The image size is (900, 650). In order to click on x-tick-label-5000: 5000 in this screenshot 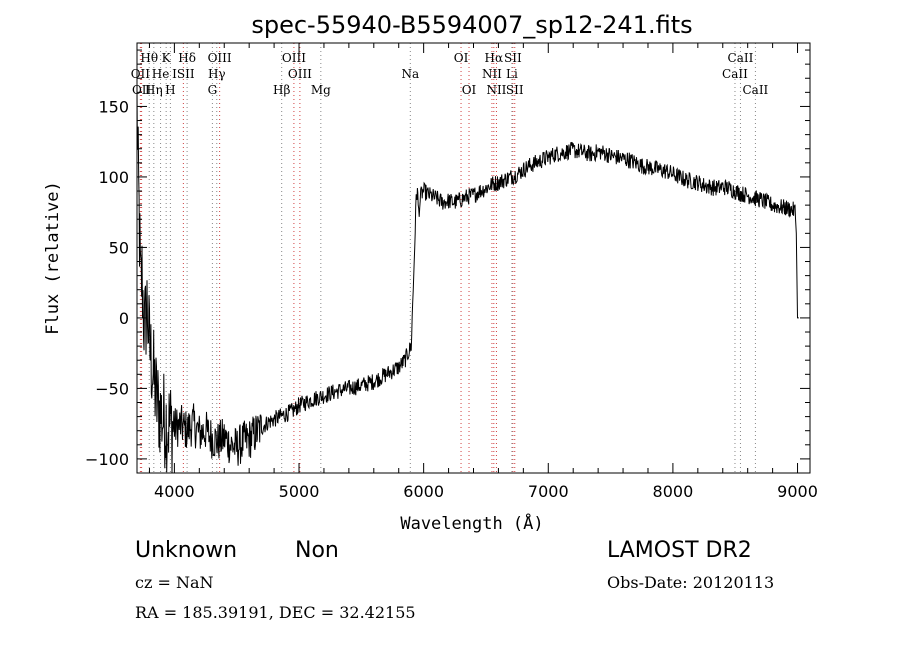, I will do `click(299, 491)`.